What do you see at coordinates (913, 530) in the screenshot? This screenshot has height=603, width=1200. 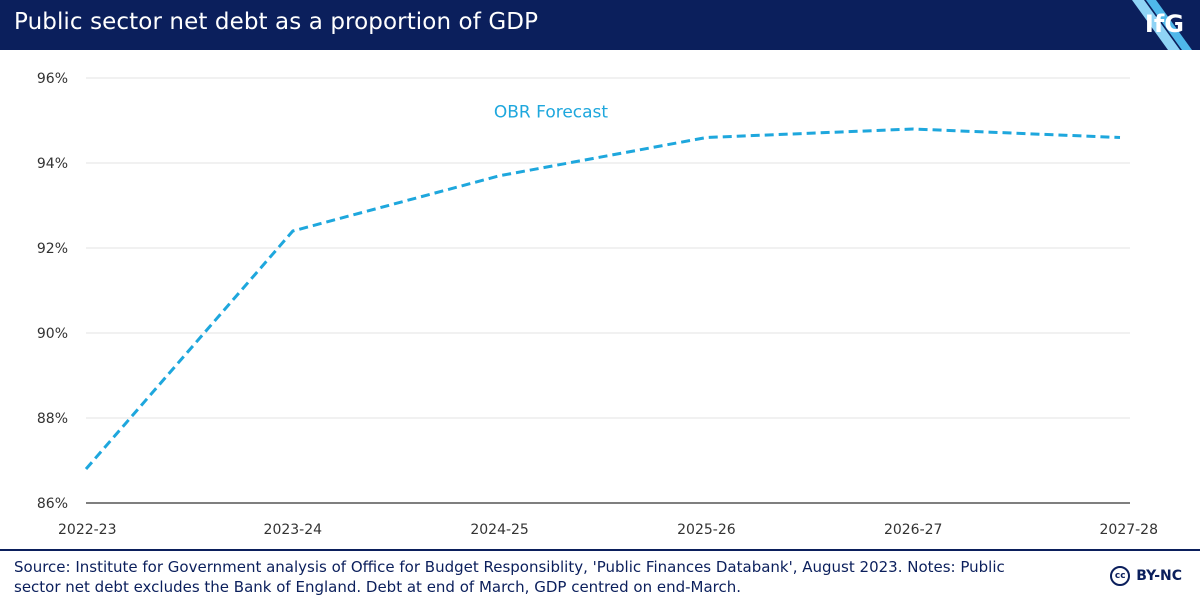 I see `x-tick-label: 2026-27` at bounding box center [913, 530].